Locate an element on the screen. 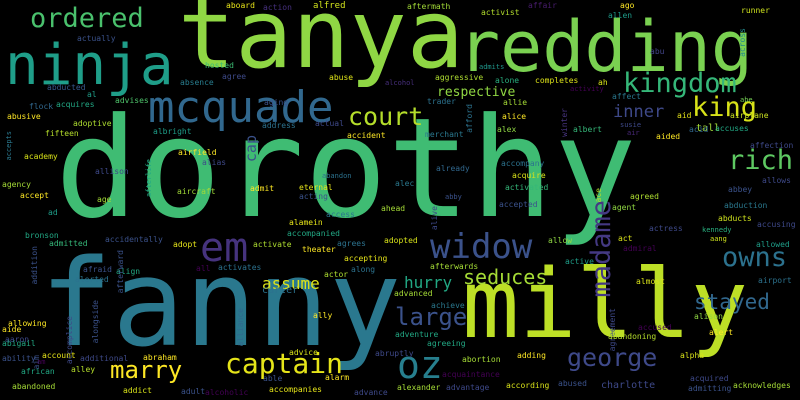 Image resolution: width=800 pixels, height=400 pixels. word-african: african is located at coordinates (38, 371).